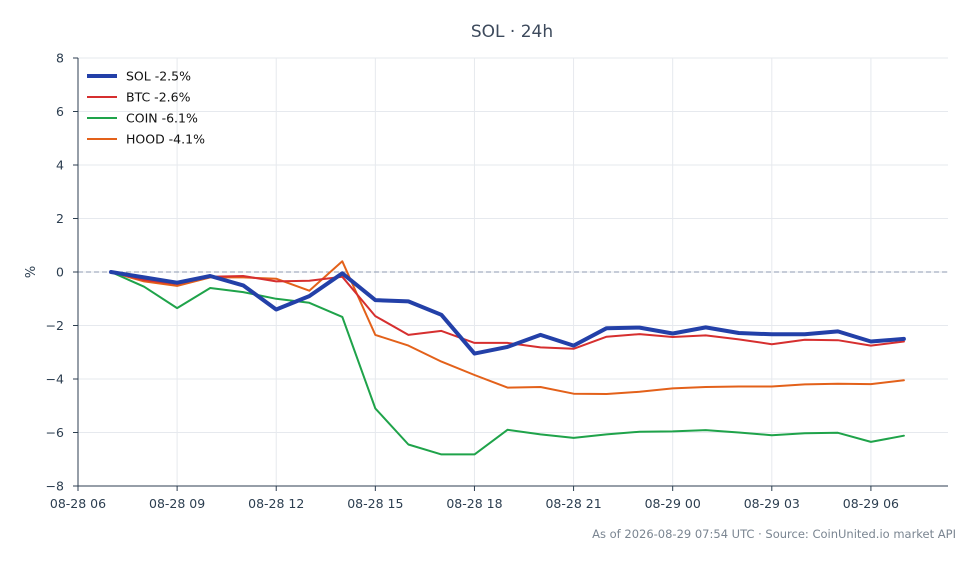 This screenshot has width=980, height=564. Describe the element at coordinates (60, 218) in the screenshot. I see `y-tick-label: 2` at that location.